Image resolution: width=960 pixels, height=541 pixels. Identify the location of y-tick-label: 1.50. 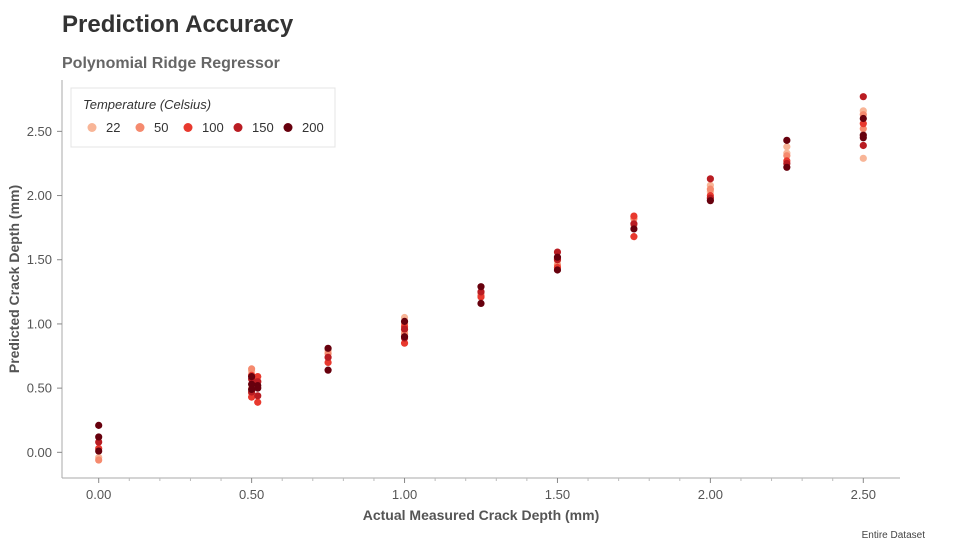
(39, 259).